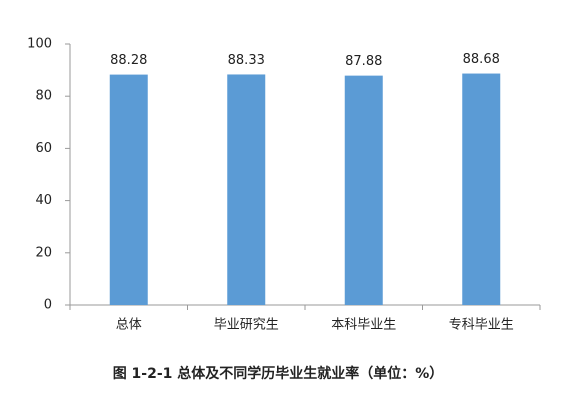 The image size is (586, 412). Describe the element at coordinates (48, 305) in the screenshot. I see `y-tick-label: 0` at that location.